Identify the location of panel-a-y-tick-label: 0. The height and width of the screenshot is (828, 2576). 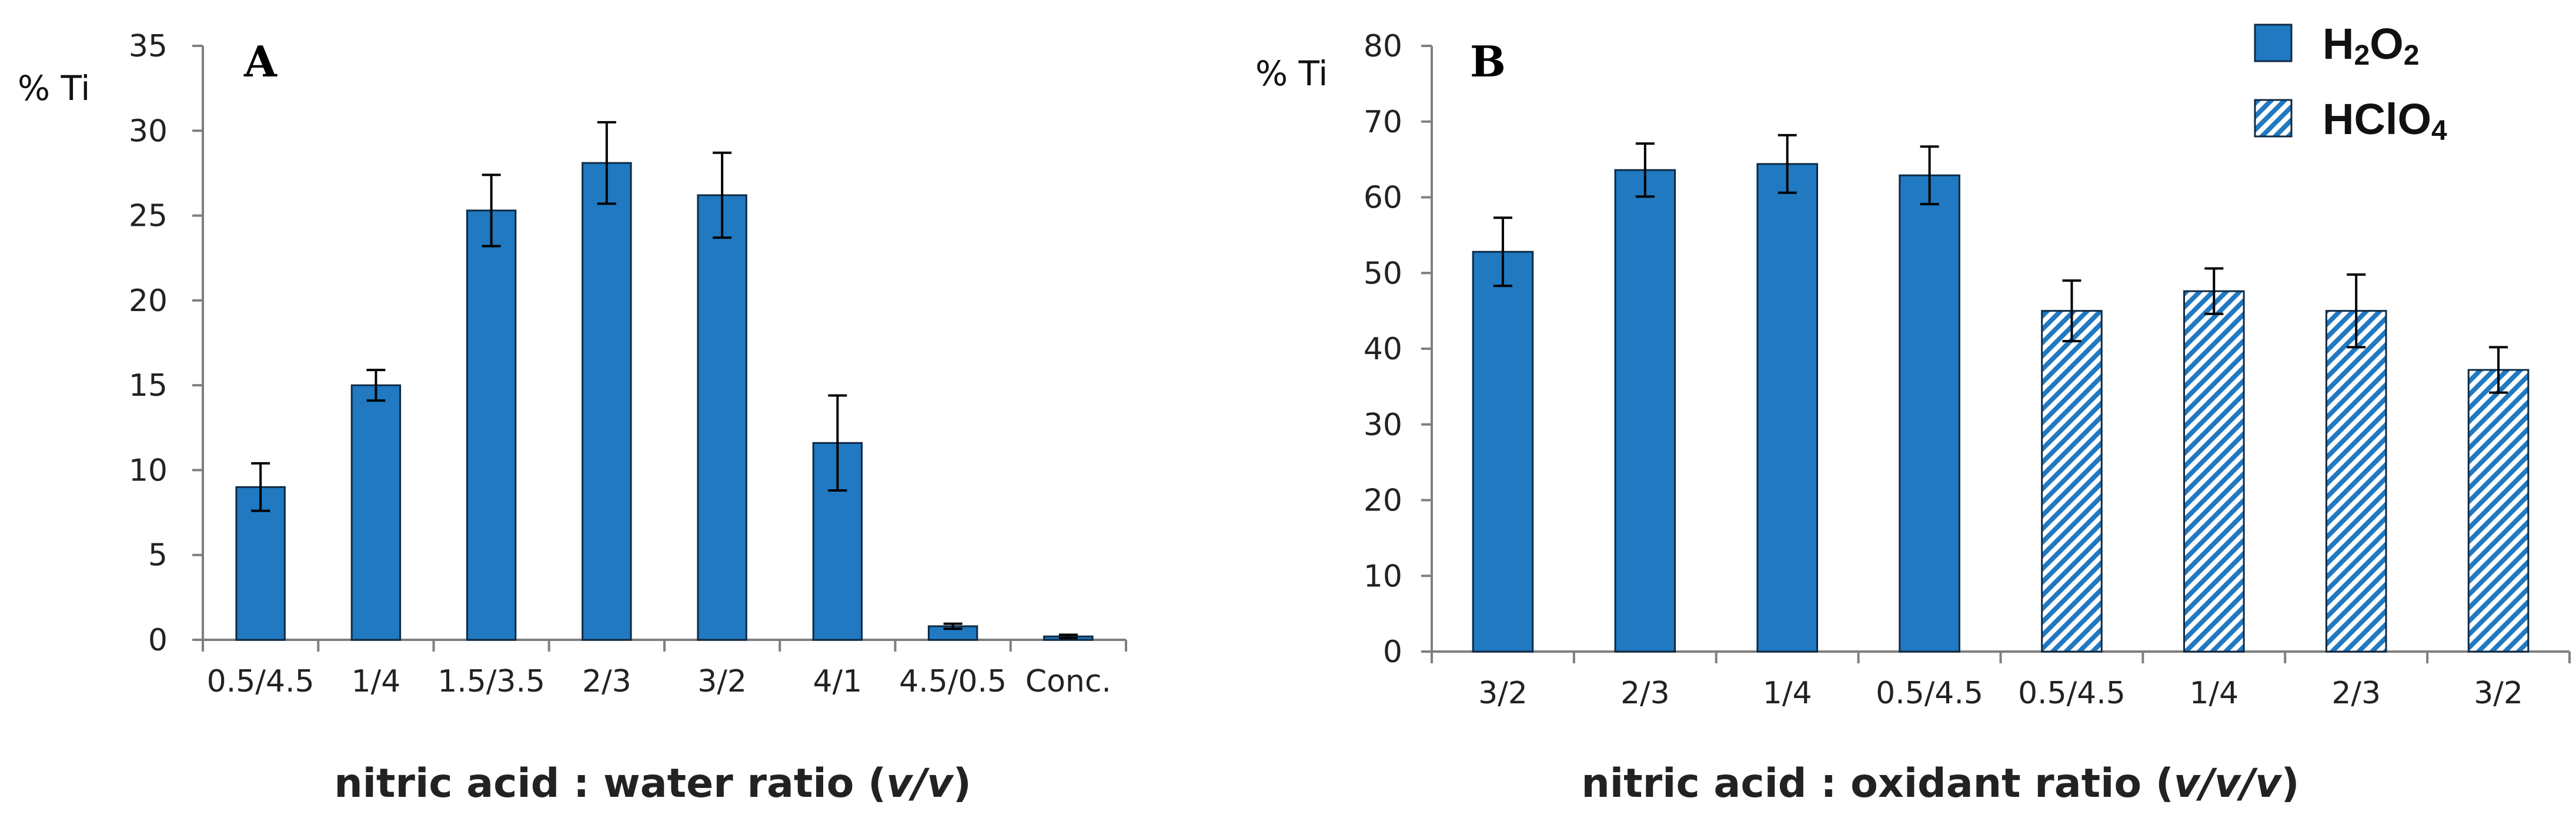
(158, 640).